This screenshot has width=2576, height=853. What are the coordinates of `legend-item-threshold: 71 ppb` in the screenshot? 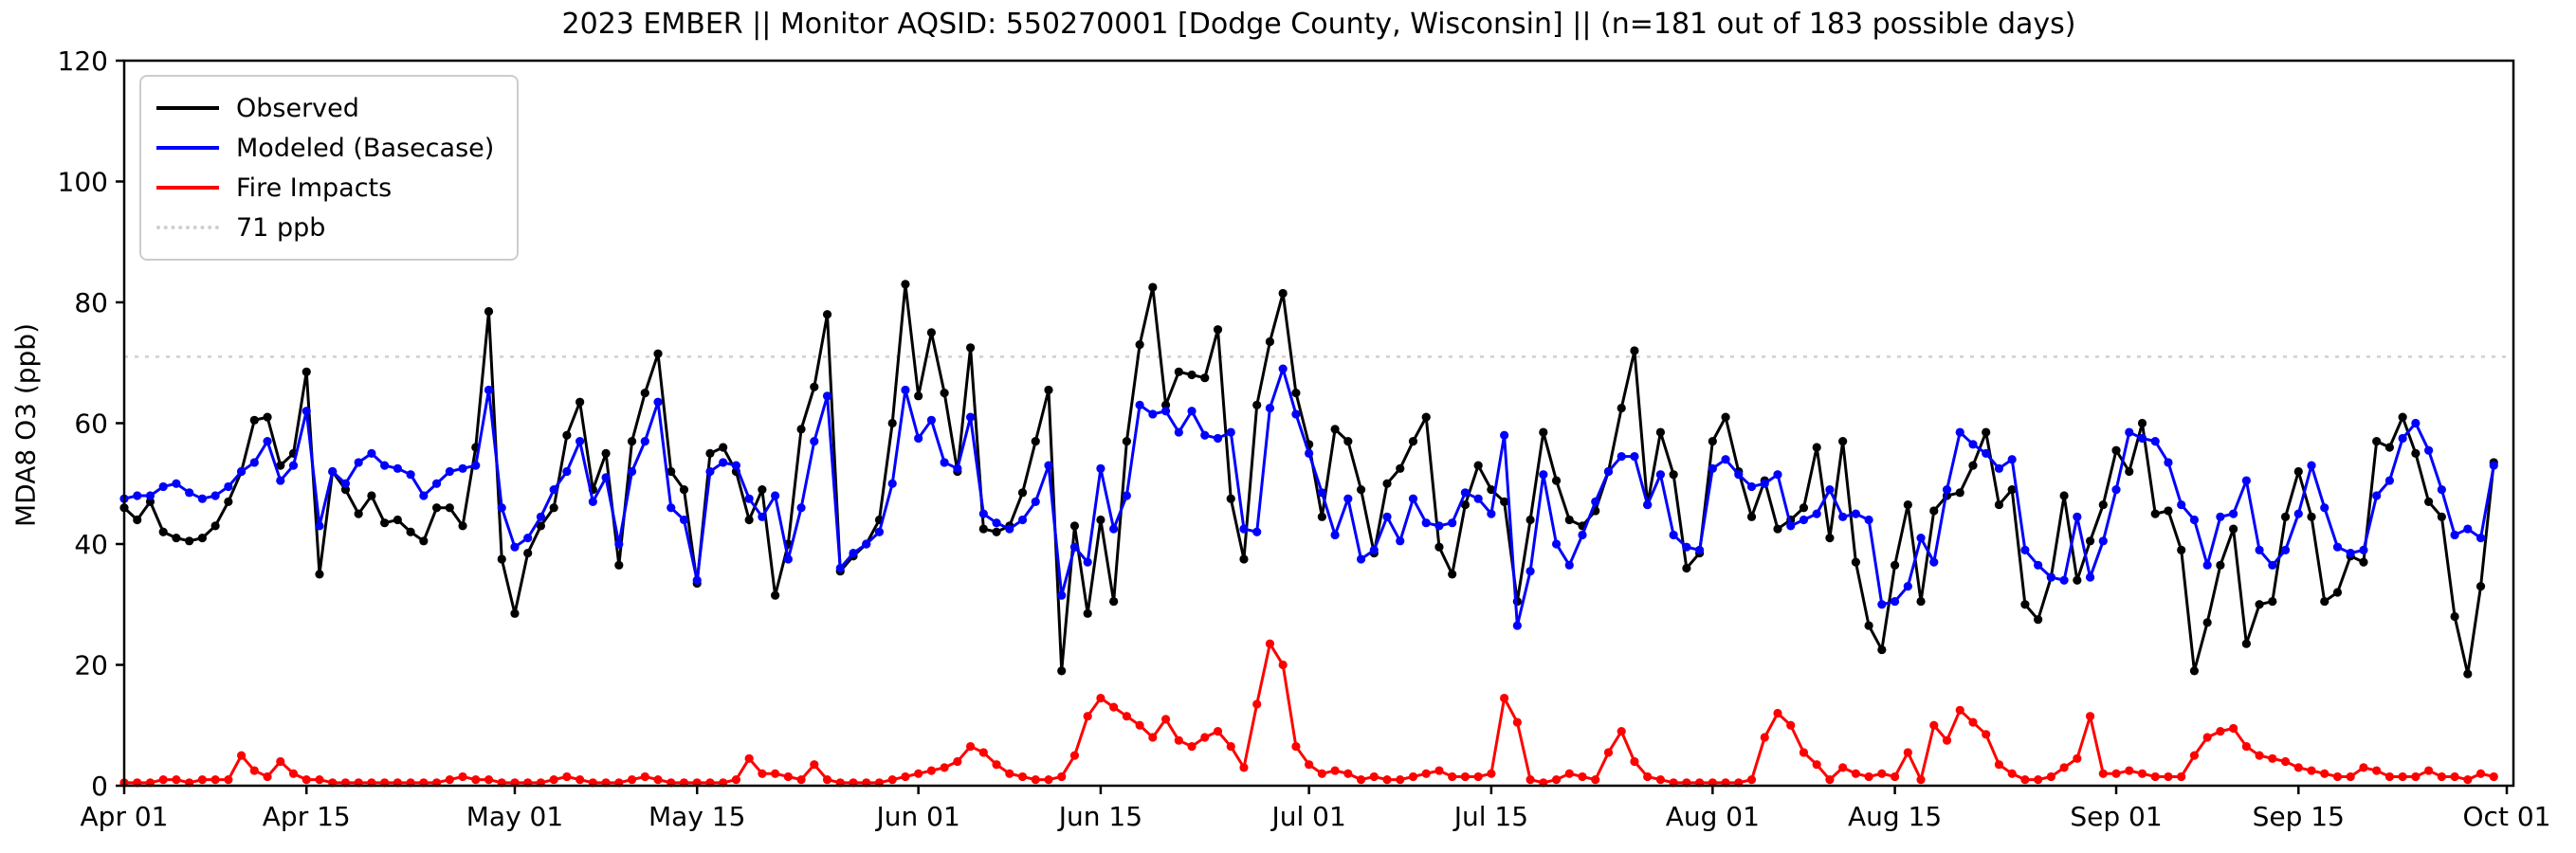 It's located at (325, 227).